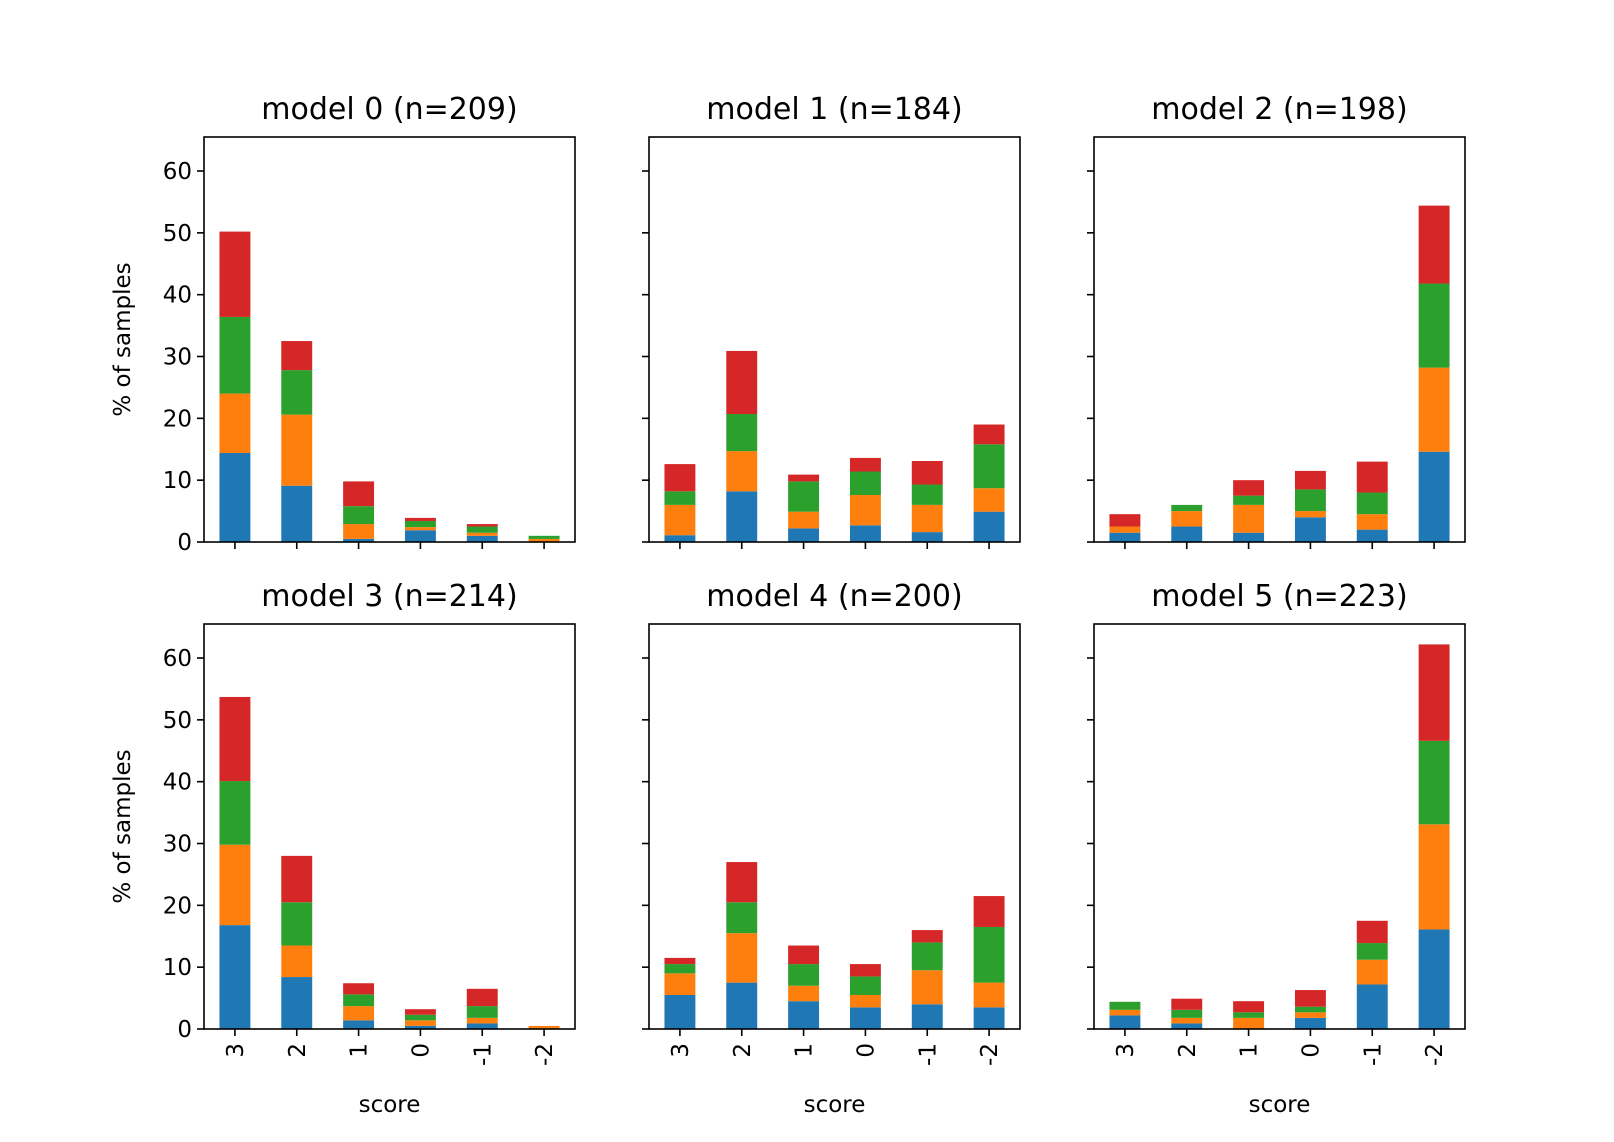  Describe the element at coordinates (1276, 320) in the screenshot. I see `panel-model-2: model 2 (n=198)` at that location.